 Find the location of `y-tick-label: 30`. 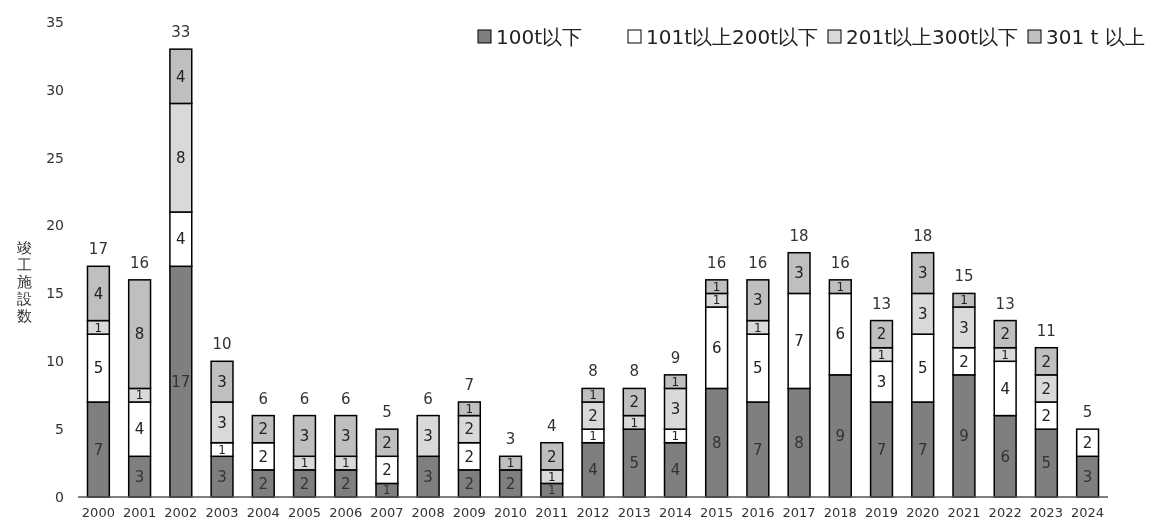

y-tick-label: 30 is located at coordinates (55, 89).